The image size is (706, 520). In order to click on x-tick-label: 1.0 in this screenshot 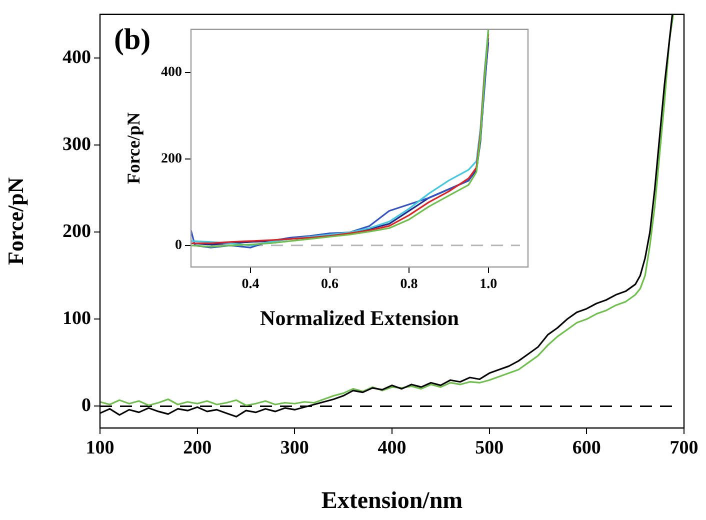, I will do `click(489, 284)`.